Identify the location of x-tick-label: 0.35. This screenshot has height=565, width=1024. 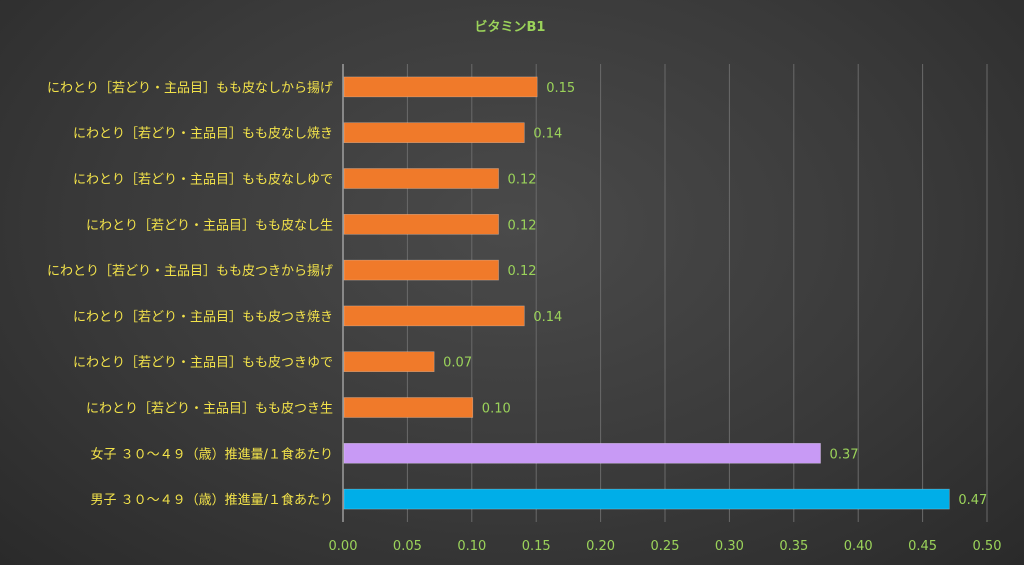
(793, 546).